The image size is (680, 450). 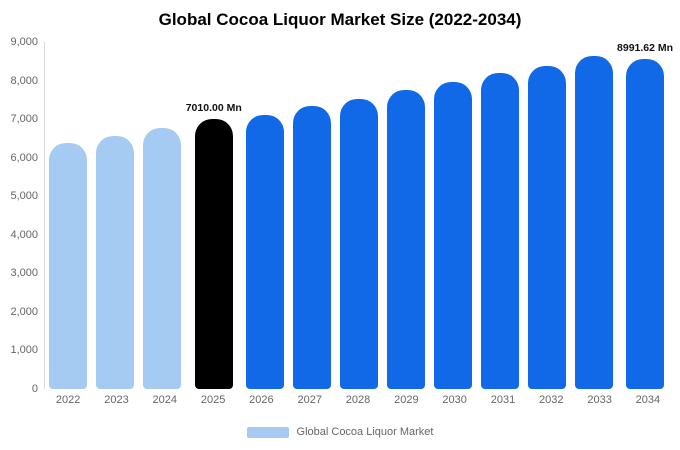 I want to click on bar-2032, so click(x=546, y=227).